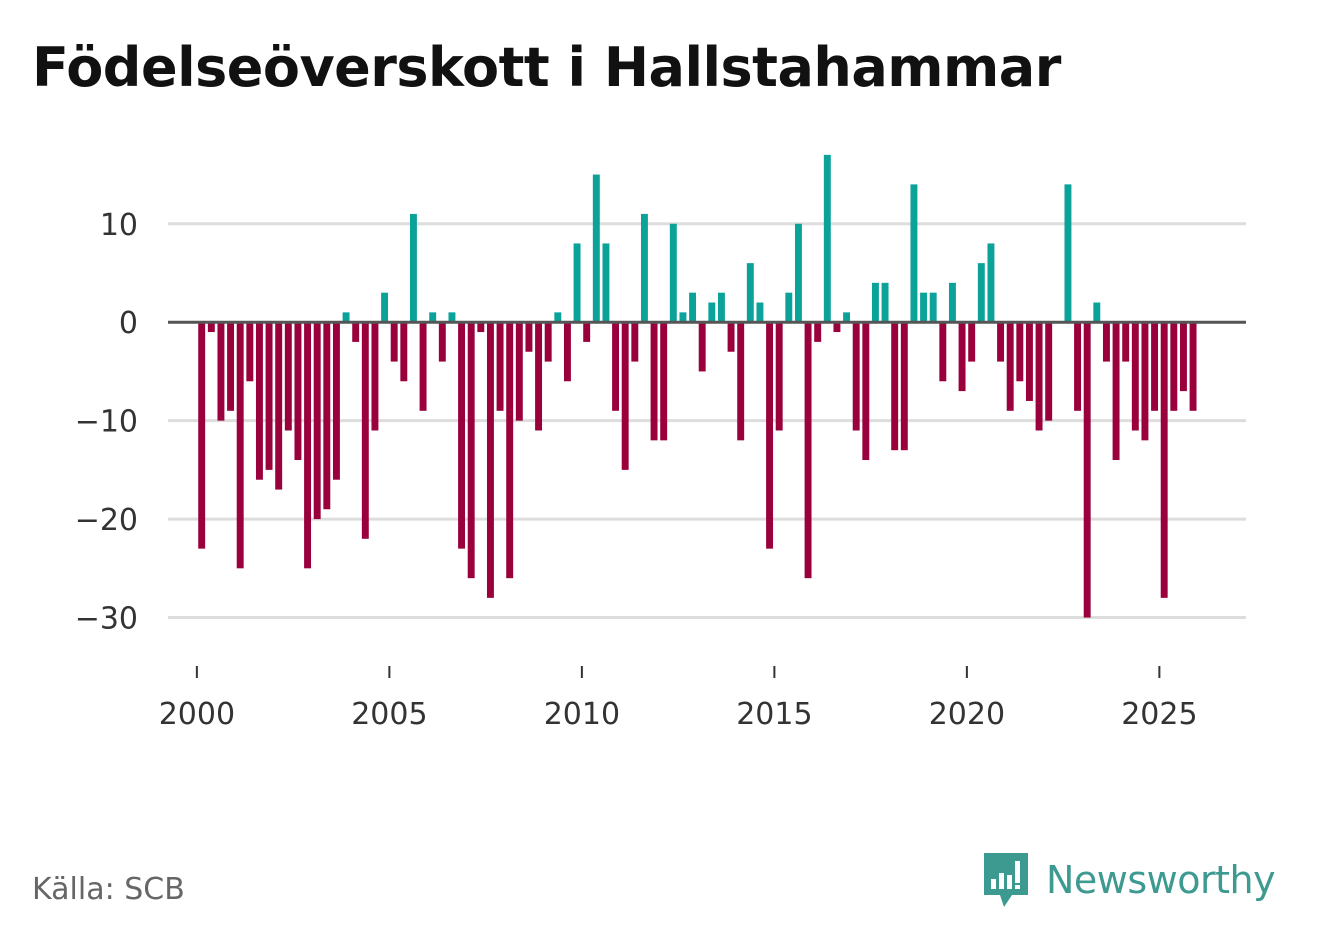 Image resolution: width=1322 pixels, height=939 pixels. I want to click on y-tick-label: −20, so click(106, 520).